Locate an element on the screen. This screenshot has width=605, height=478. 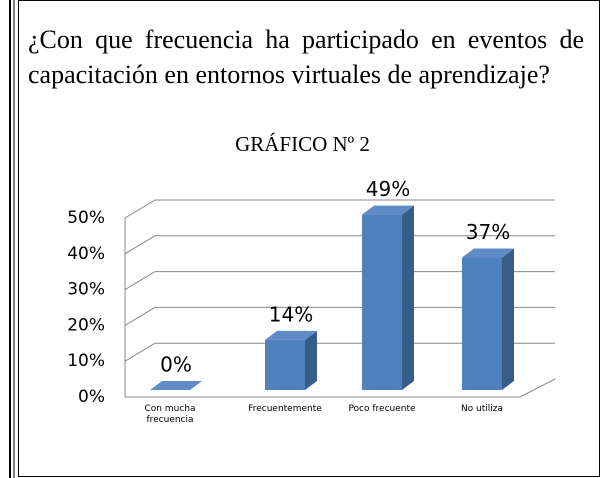
x-tick-label: Con mucha frecuencia is located at coordinates (170, 414).